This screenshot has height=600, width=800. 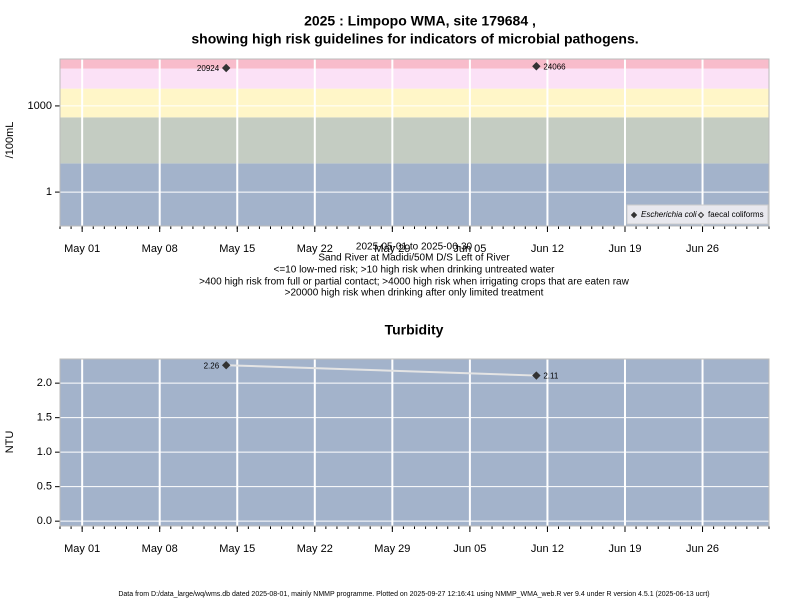 What do you see at coordinates (208, 68) in the screenshot?
I see `data-label: 20924` at bounding box center [208, 68].